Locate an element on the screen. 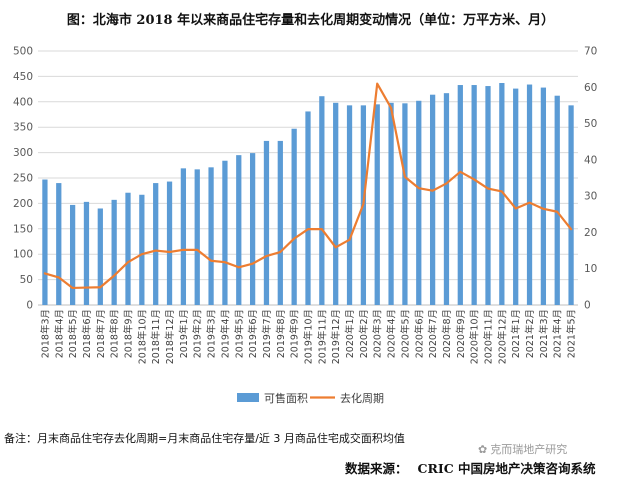 This screenshot has width=621, height=477. x-tick-label: 2021年2月 is located at coordinates (530, 333).